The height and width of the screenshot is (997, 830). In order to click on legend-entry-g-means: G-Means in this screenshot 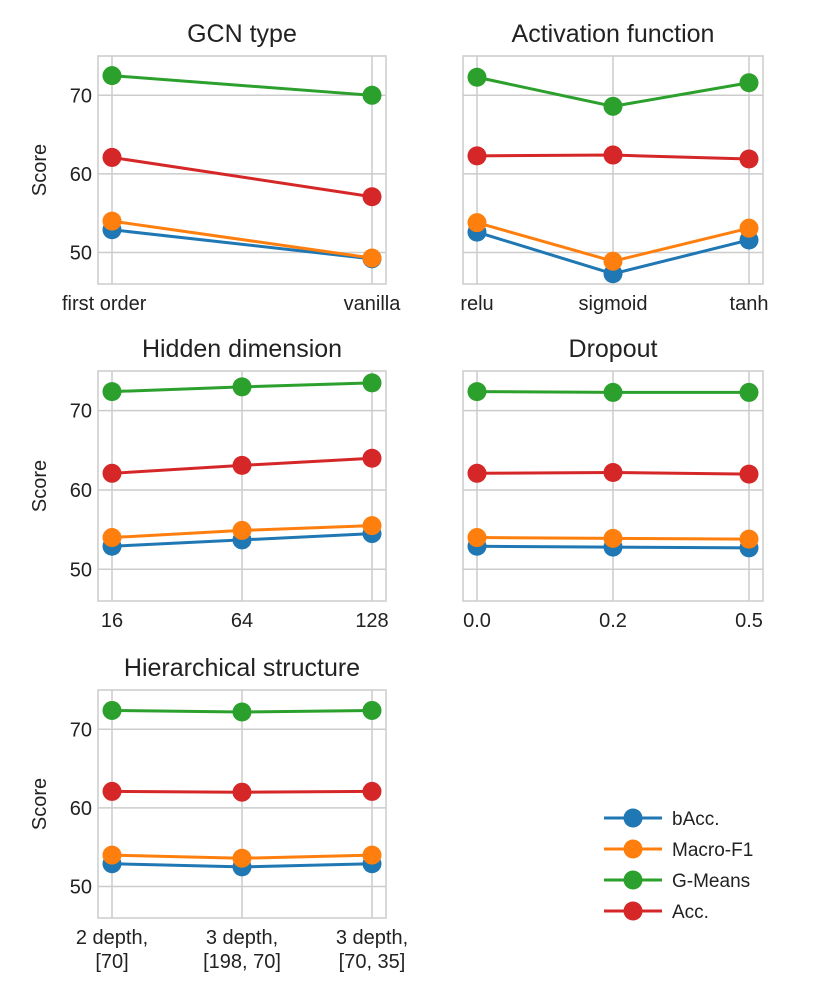, I will do `click(677, 881)`.